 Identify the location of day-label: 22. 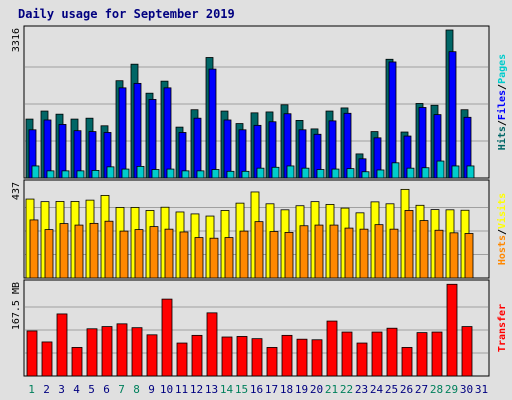
(346, 389).